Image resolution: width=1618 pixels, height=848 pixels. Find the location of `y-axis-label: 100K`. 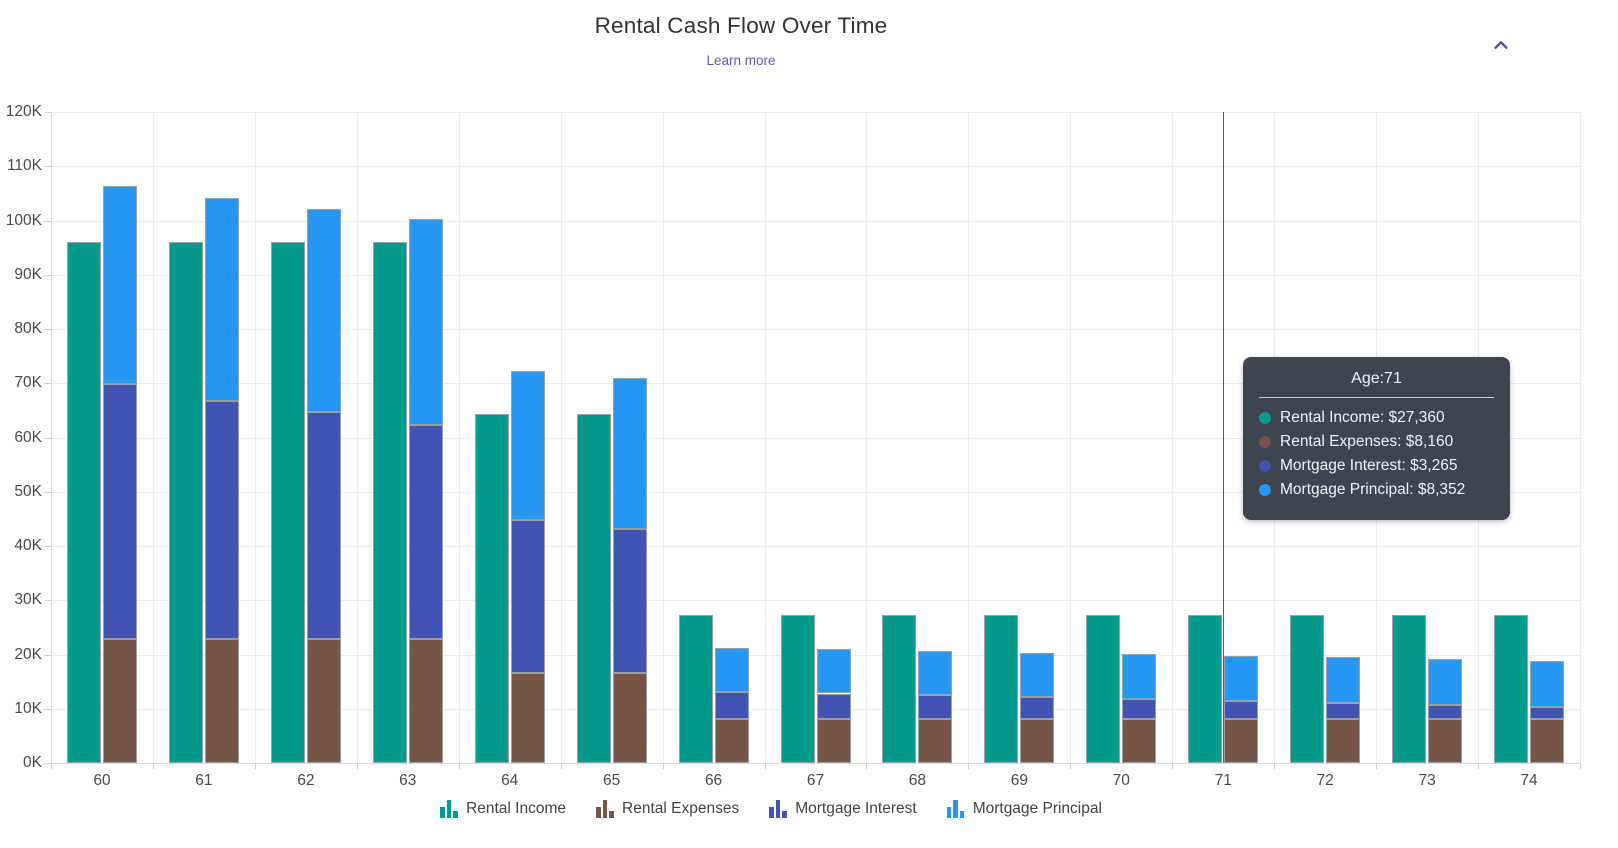

y-axis-label: 100K is located at coordinates (23, 220).